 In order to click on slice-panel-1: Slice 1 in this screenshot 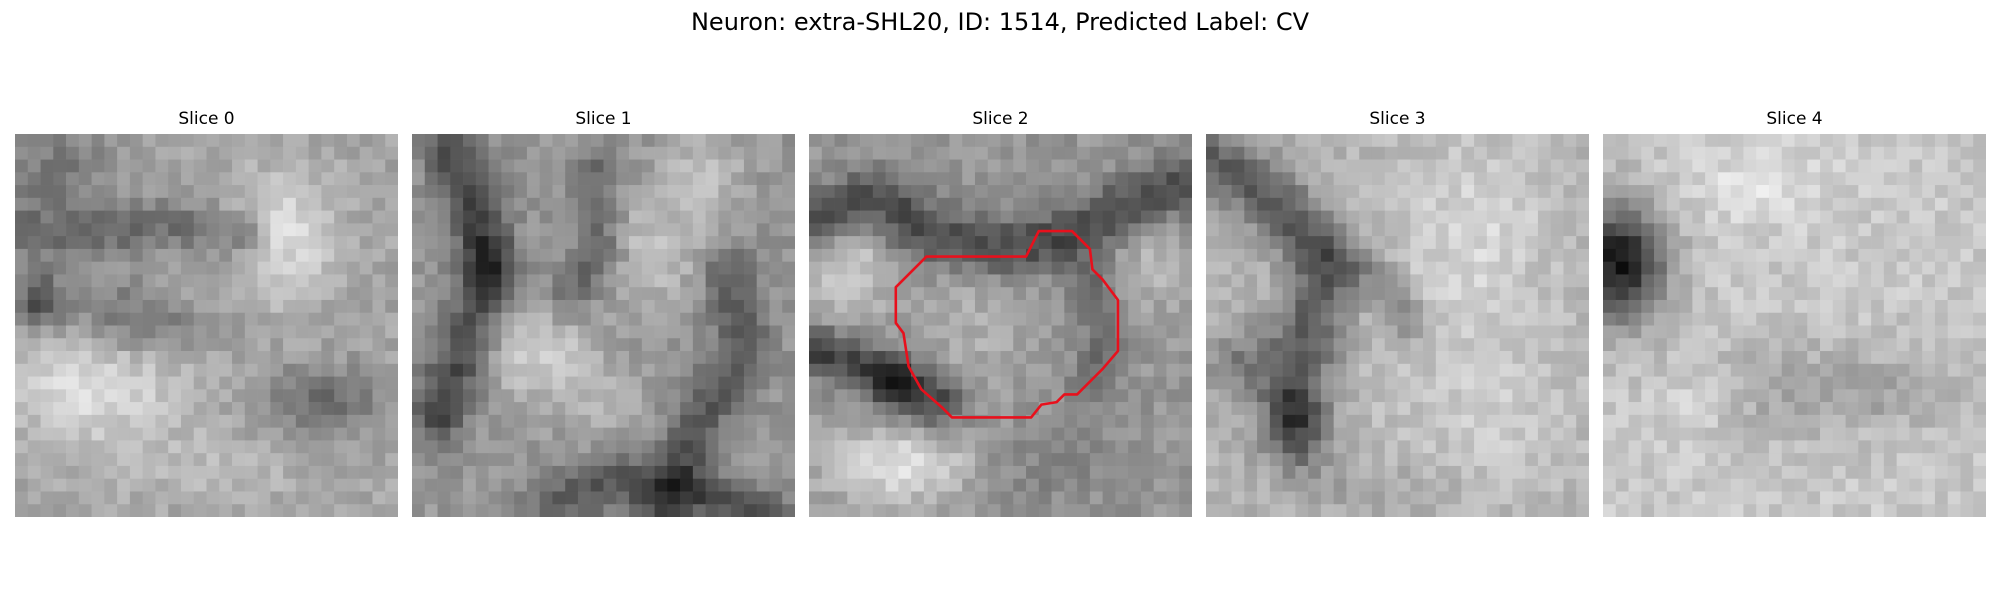, I will do `click(603, 314)`.